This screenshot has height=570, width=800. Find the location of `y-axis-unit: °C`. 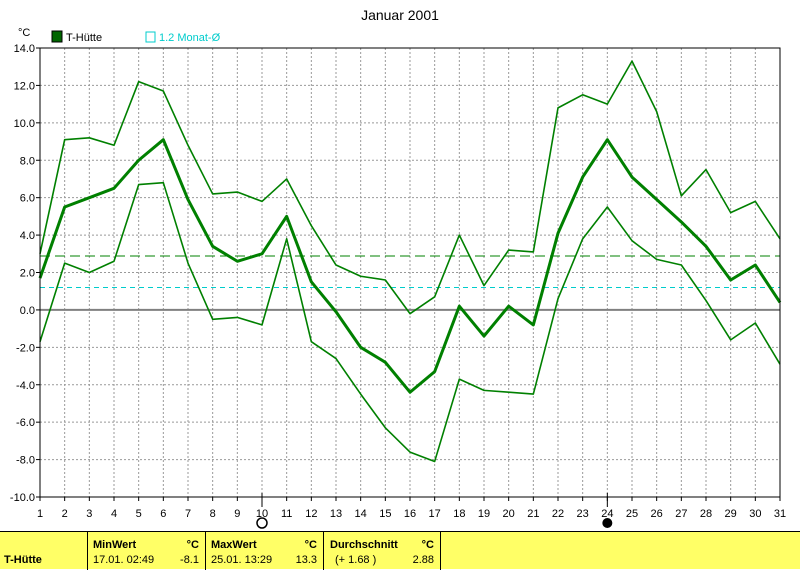

y-axis-unit: °C is located at coordinates (24, 33).